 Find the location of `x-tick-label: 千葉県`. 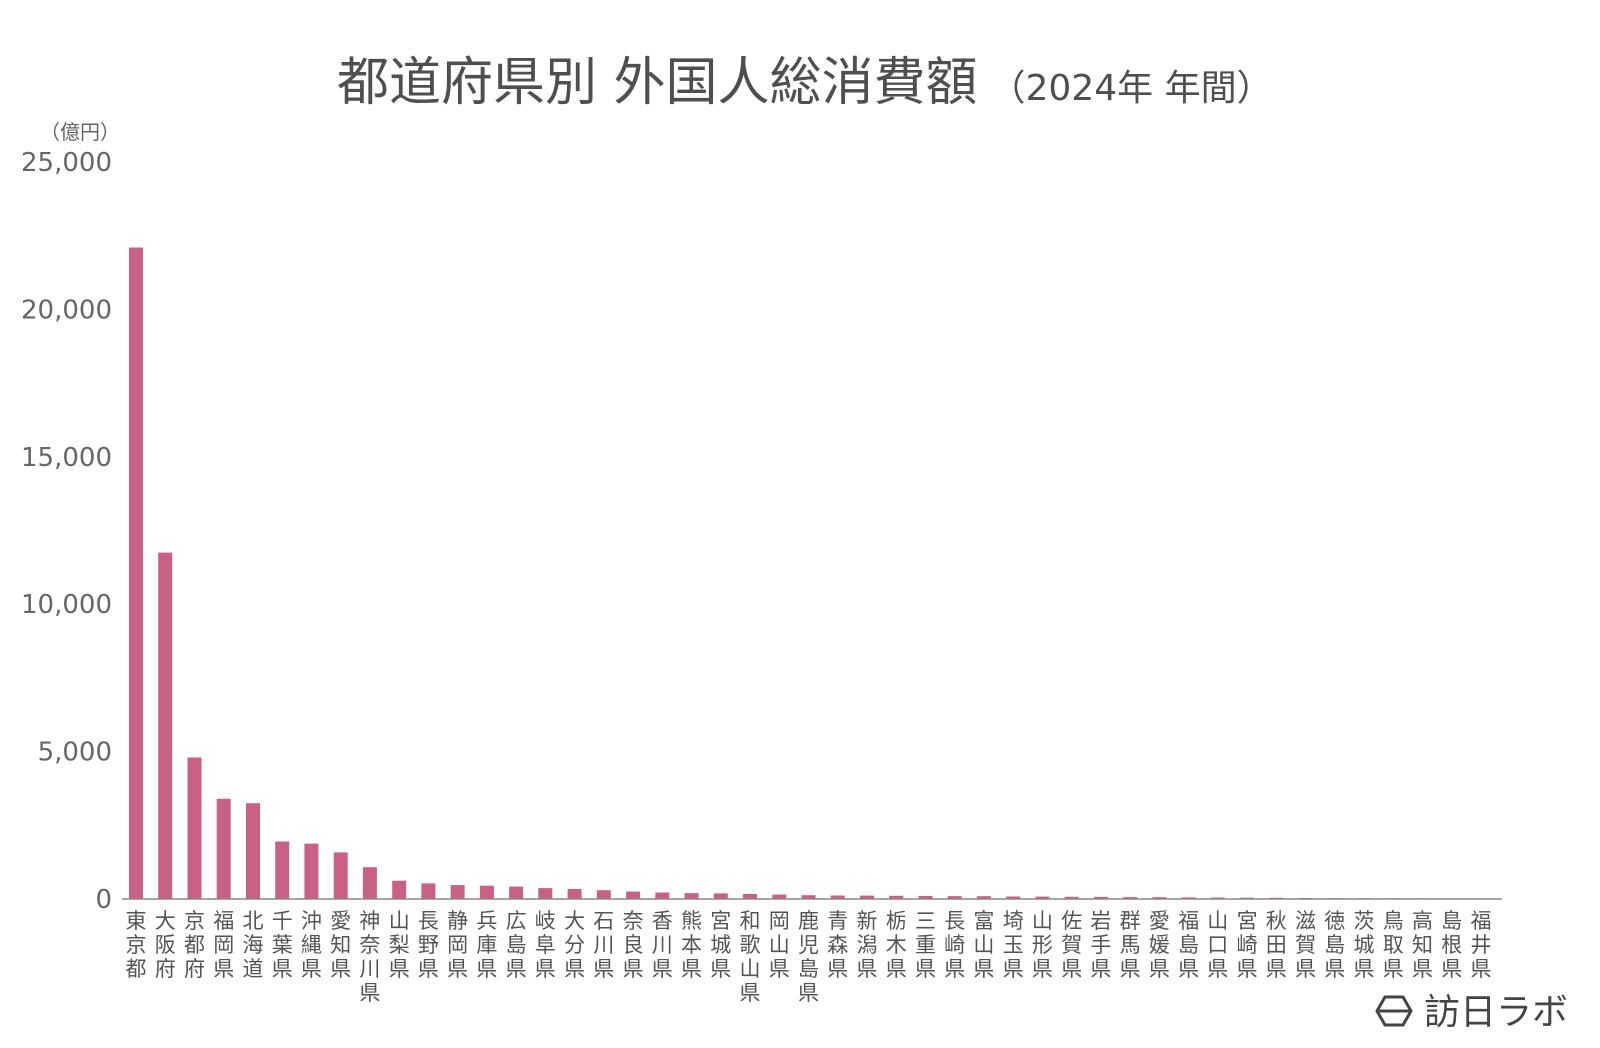

x-tick-label: 千葉県 is located at coordinates (282, 945).